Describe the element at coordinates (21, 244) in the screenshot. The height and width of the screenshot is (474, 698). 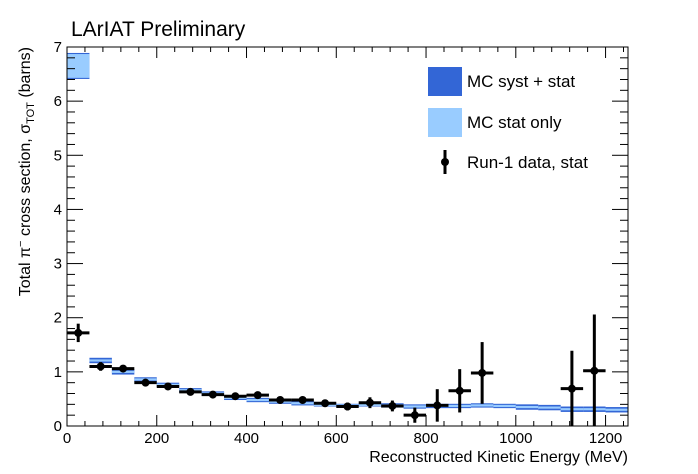
I see `y-axis-title-sup: −` at that location.